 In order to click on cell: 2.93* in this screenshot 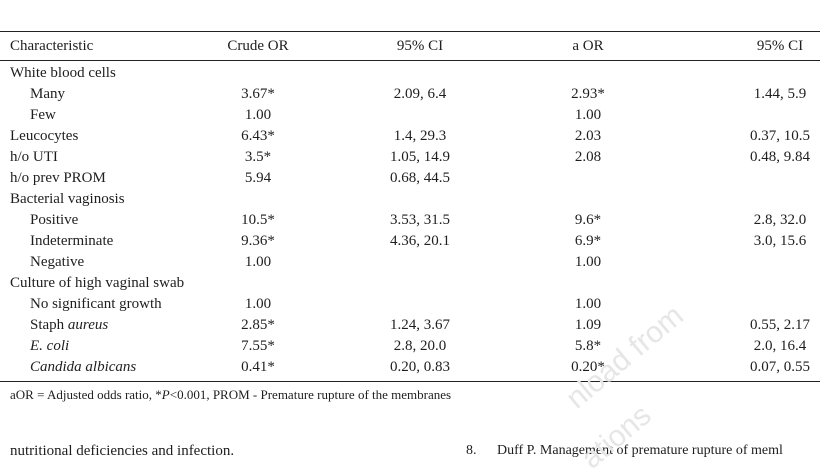, I will do `click(588, 94)`.